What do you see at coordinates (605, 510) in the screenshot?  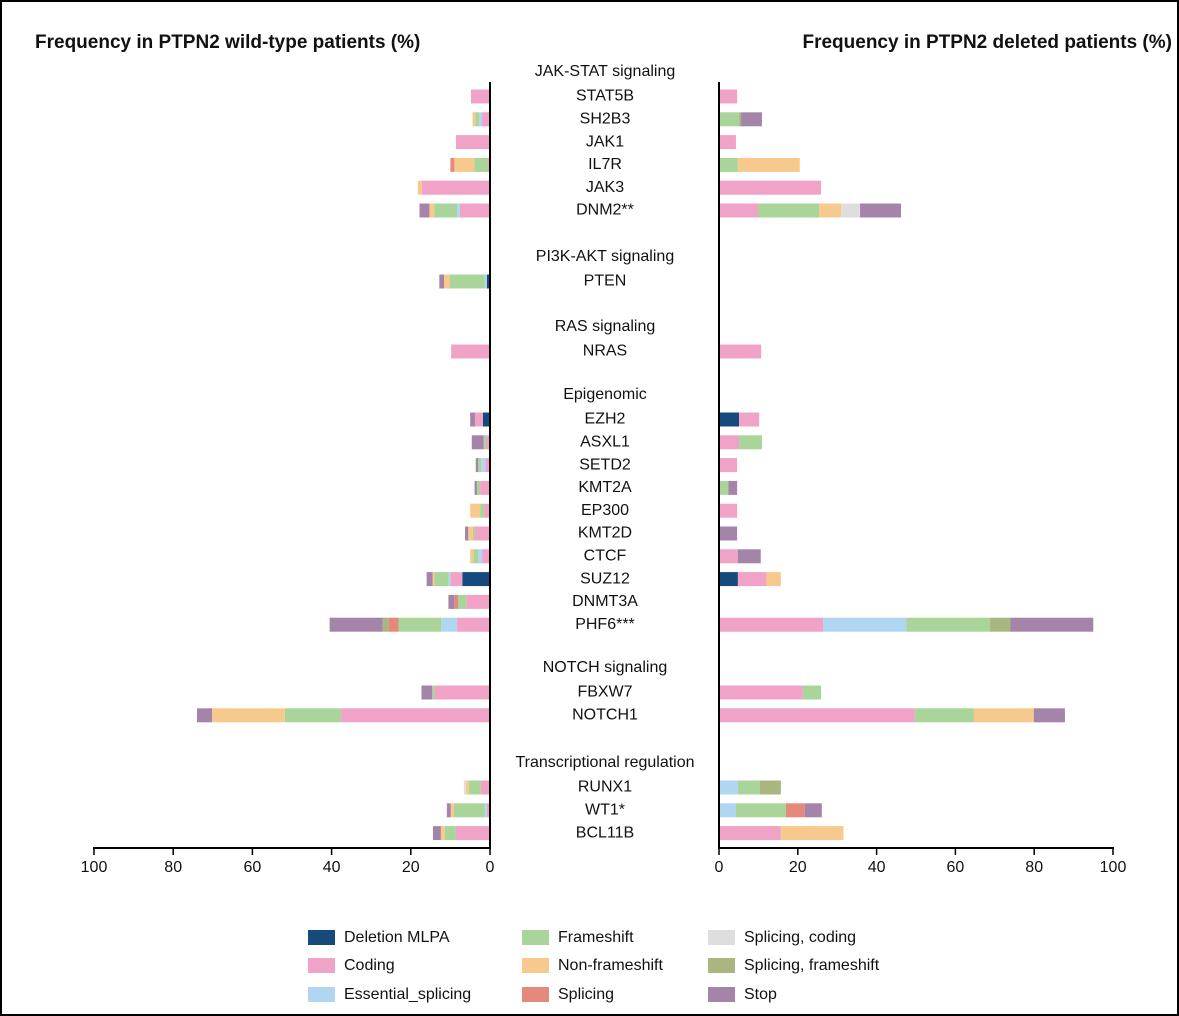 I see `category-label: EP300` at bounding box center [605, 510].